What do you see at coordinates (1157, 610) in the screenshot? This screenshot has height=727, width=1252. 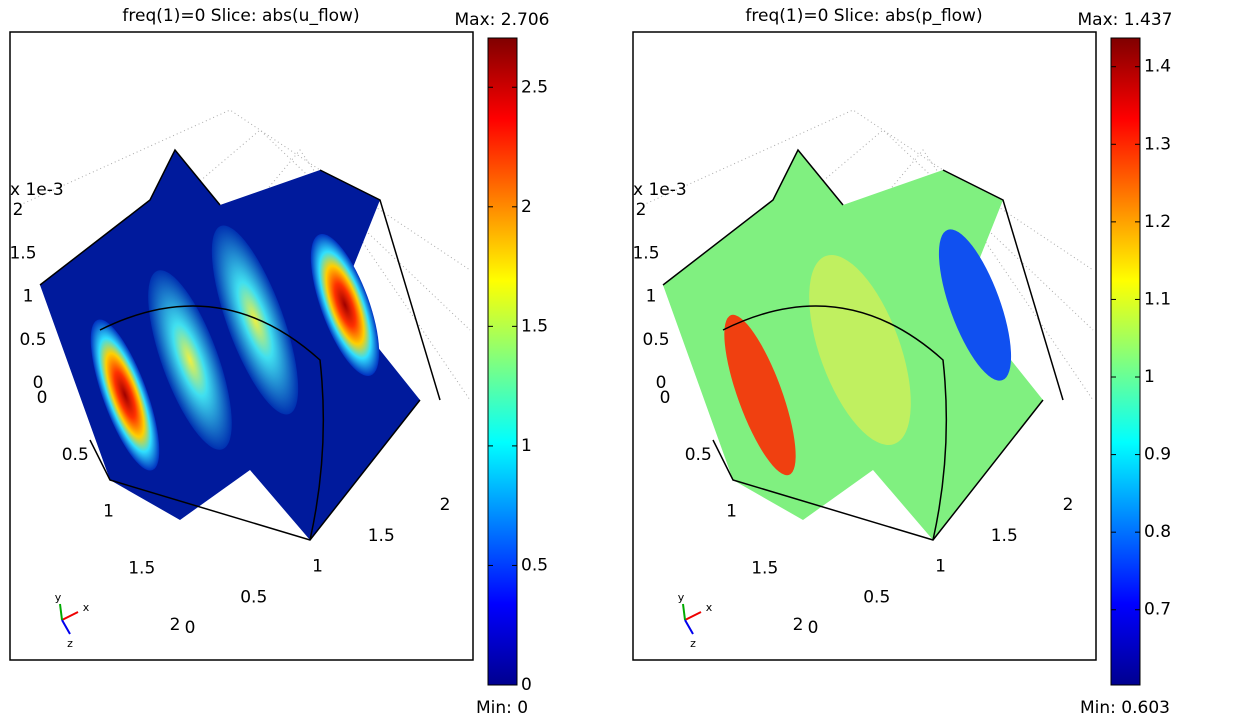 I see `colorbar-tick-label: 0.7` at bounding box center [1157, 610].